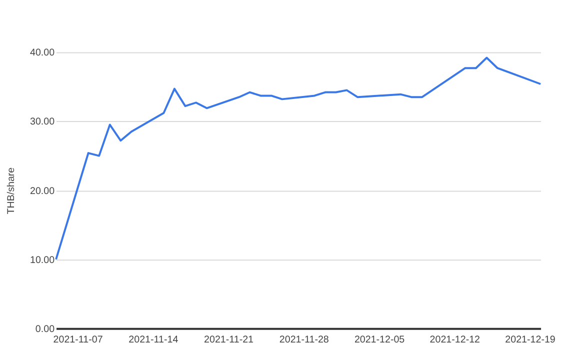 The image size is (572, 361). What do you see at coordinates (380, 340) in the screenshot?
I see `x-tick-label: 2021-12-05` at bounding box center [380, 340].